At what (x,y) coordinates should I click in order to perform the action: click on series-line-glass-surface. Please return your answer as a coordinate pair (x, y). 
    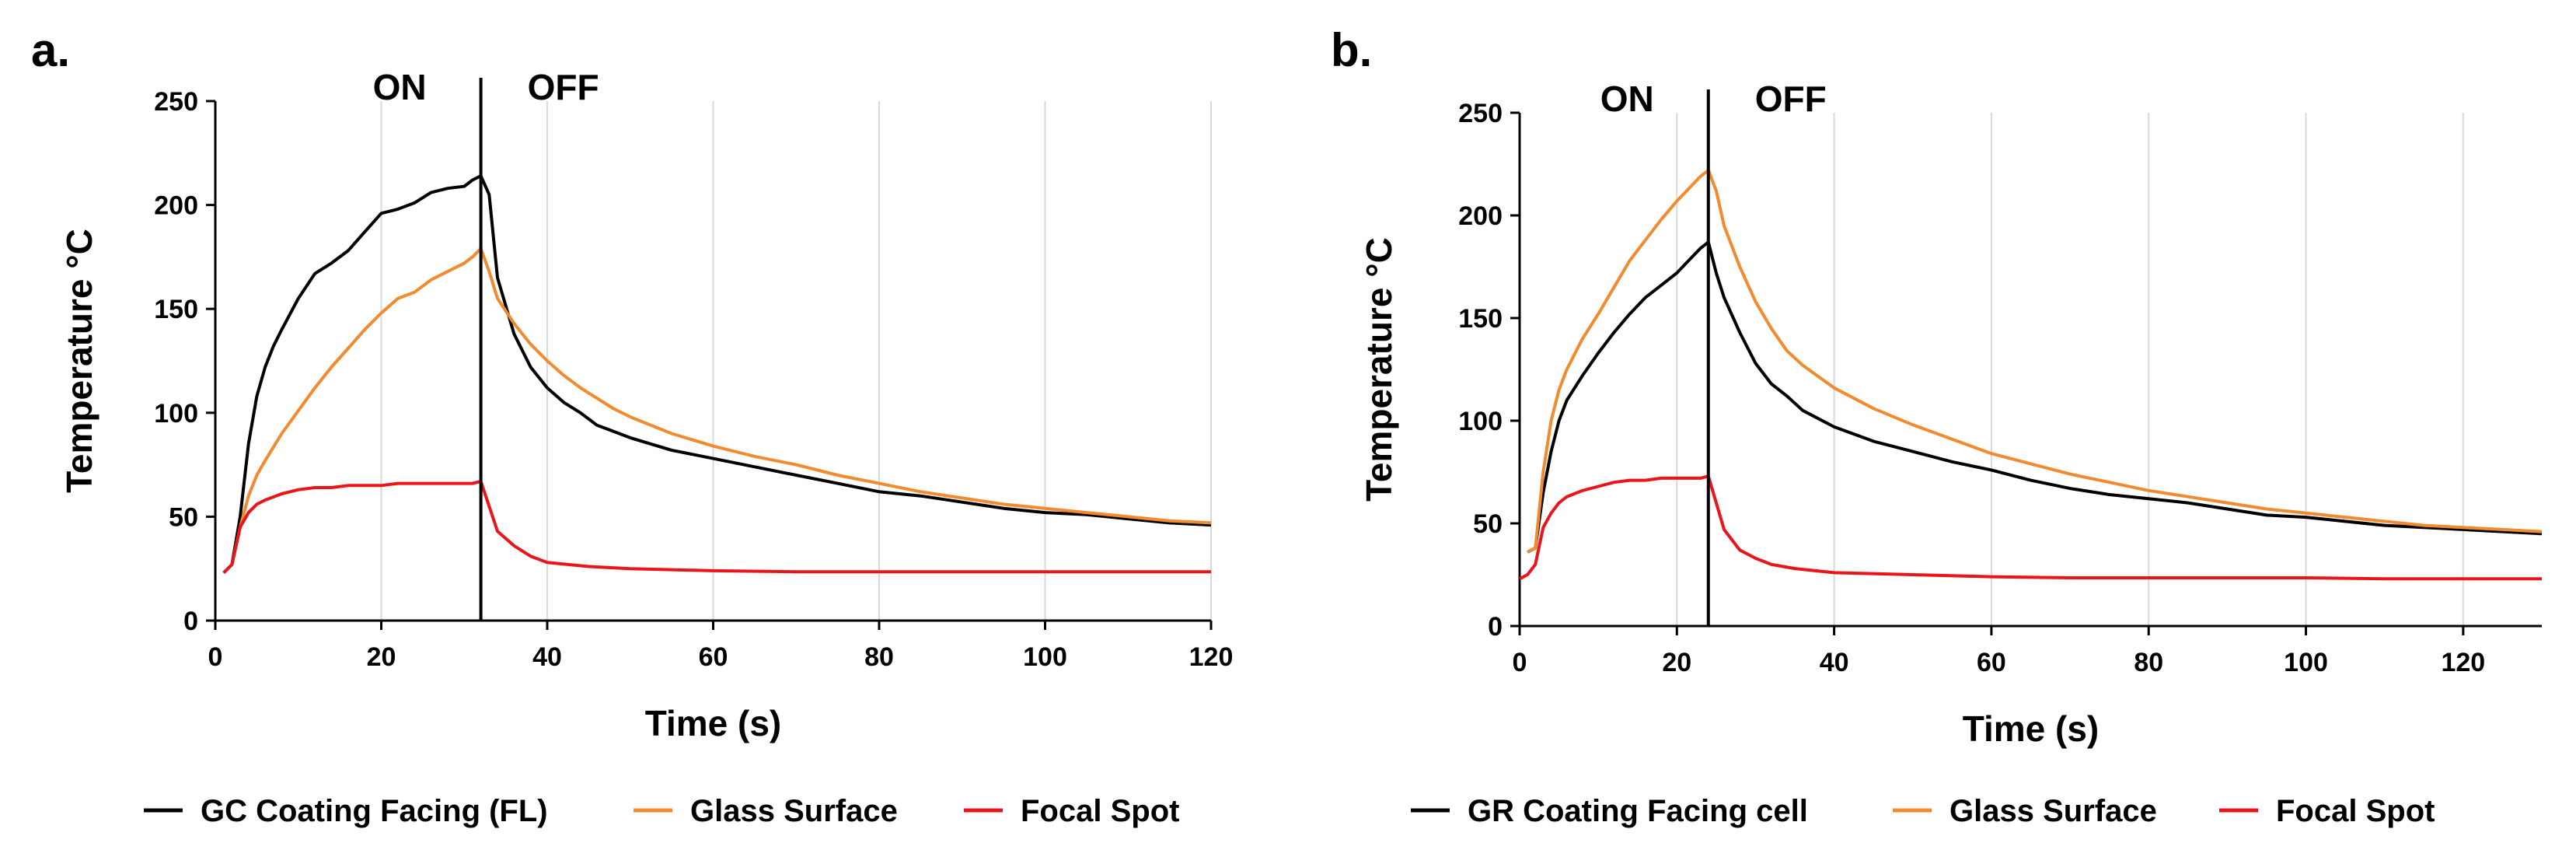
    Looking at the image, I should click on (717, 411).